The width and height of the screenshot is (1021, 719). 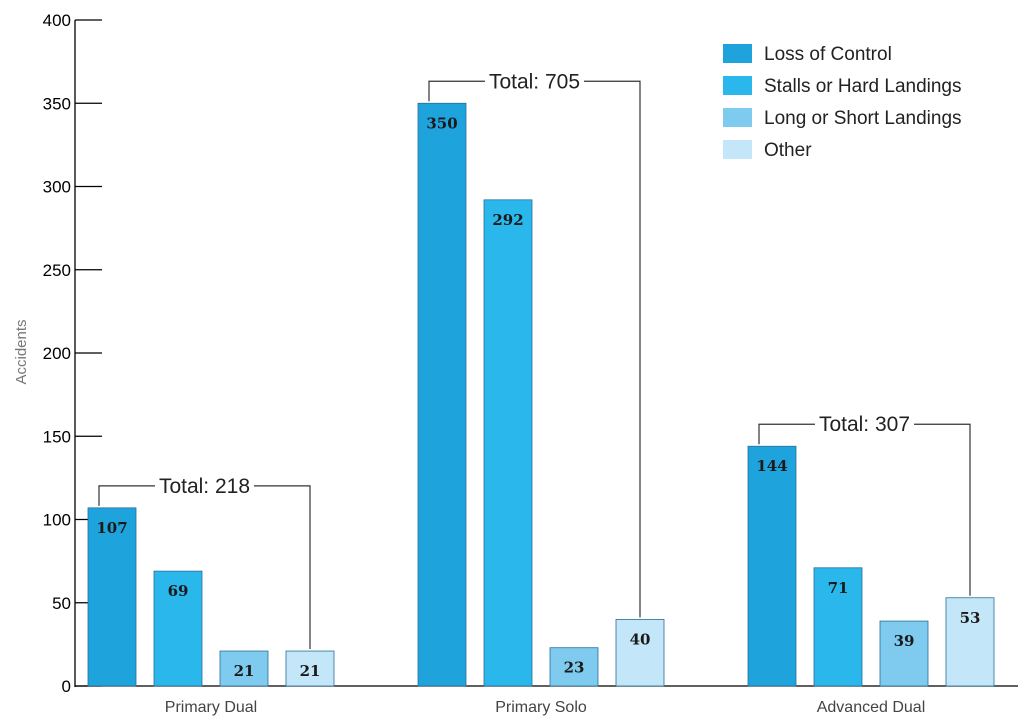 I want to click on y-tick-label: 50, so click(x=61, y=603).